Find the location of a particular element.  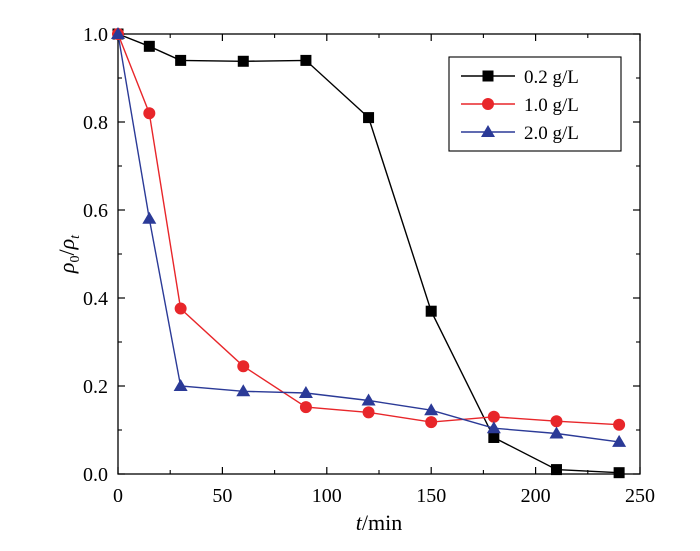

x-axis-title: t/min is located at coordinates (379, 522).